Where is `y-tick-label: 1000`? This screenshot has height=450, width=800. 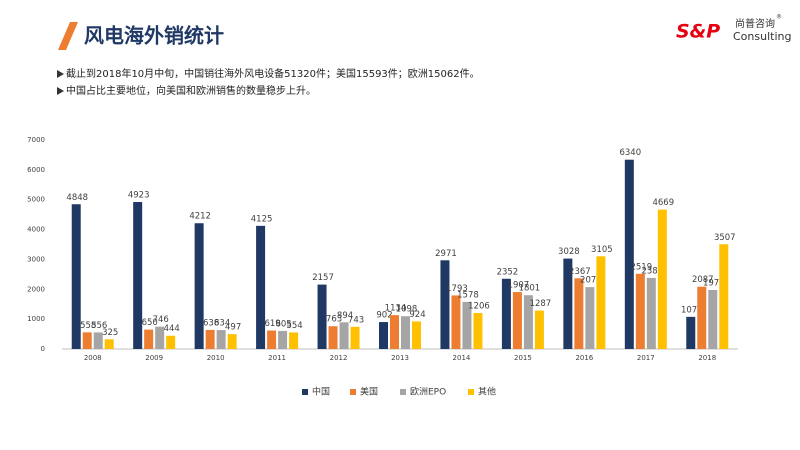
y-tick-label: 1000 is located at coordinates (36, 319).